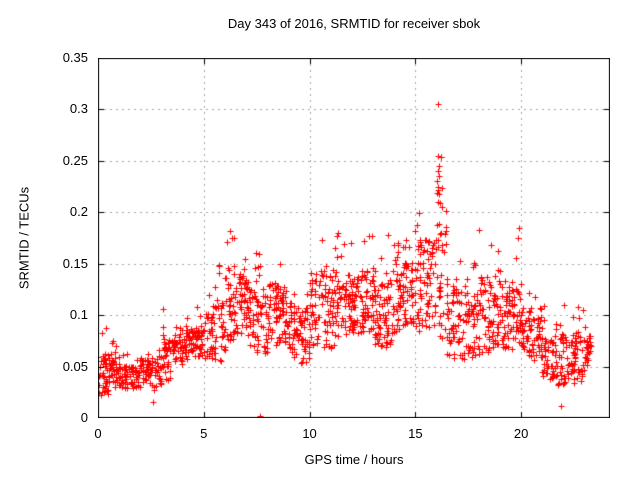 The width and height of the screenshot is (640, 480). Describe the element at coordinates (84, 417) in the screenshot. I see `y-tick-label: 0` at that location.